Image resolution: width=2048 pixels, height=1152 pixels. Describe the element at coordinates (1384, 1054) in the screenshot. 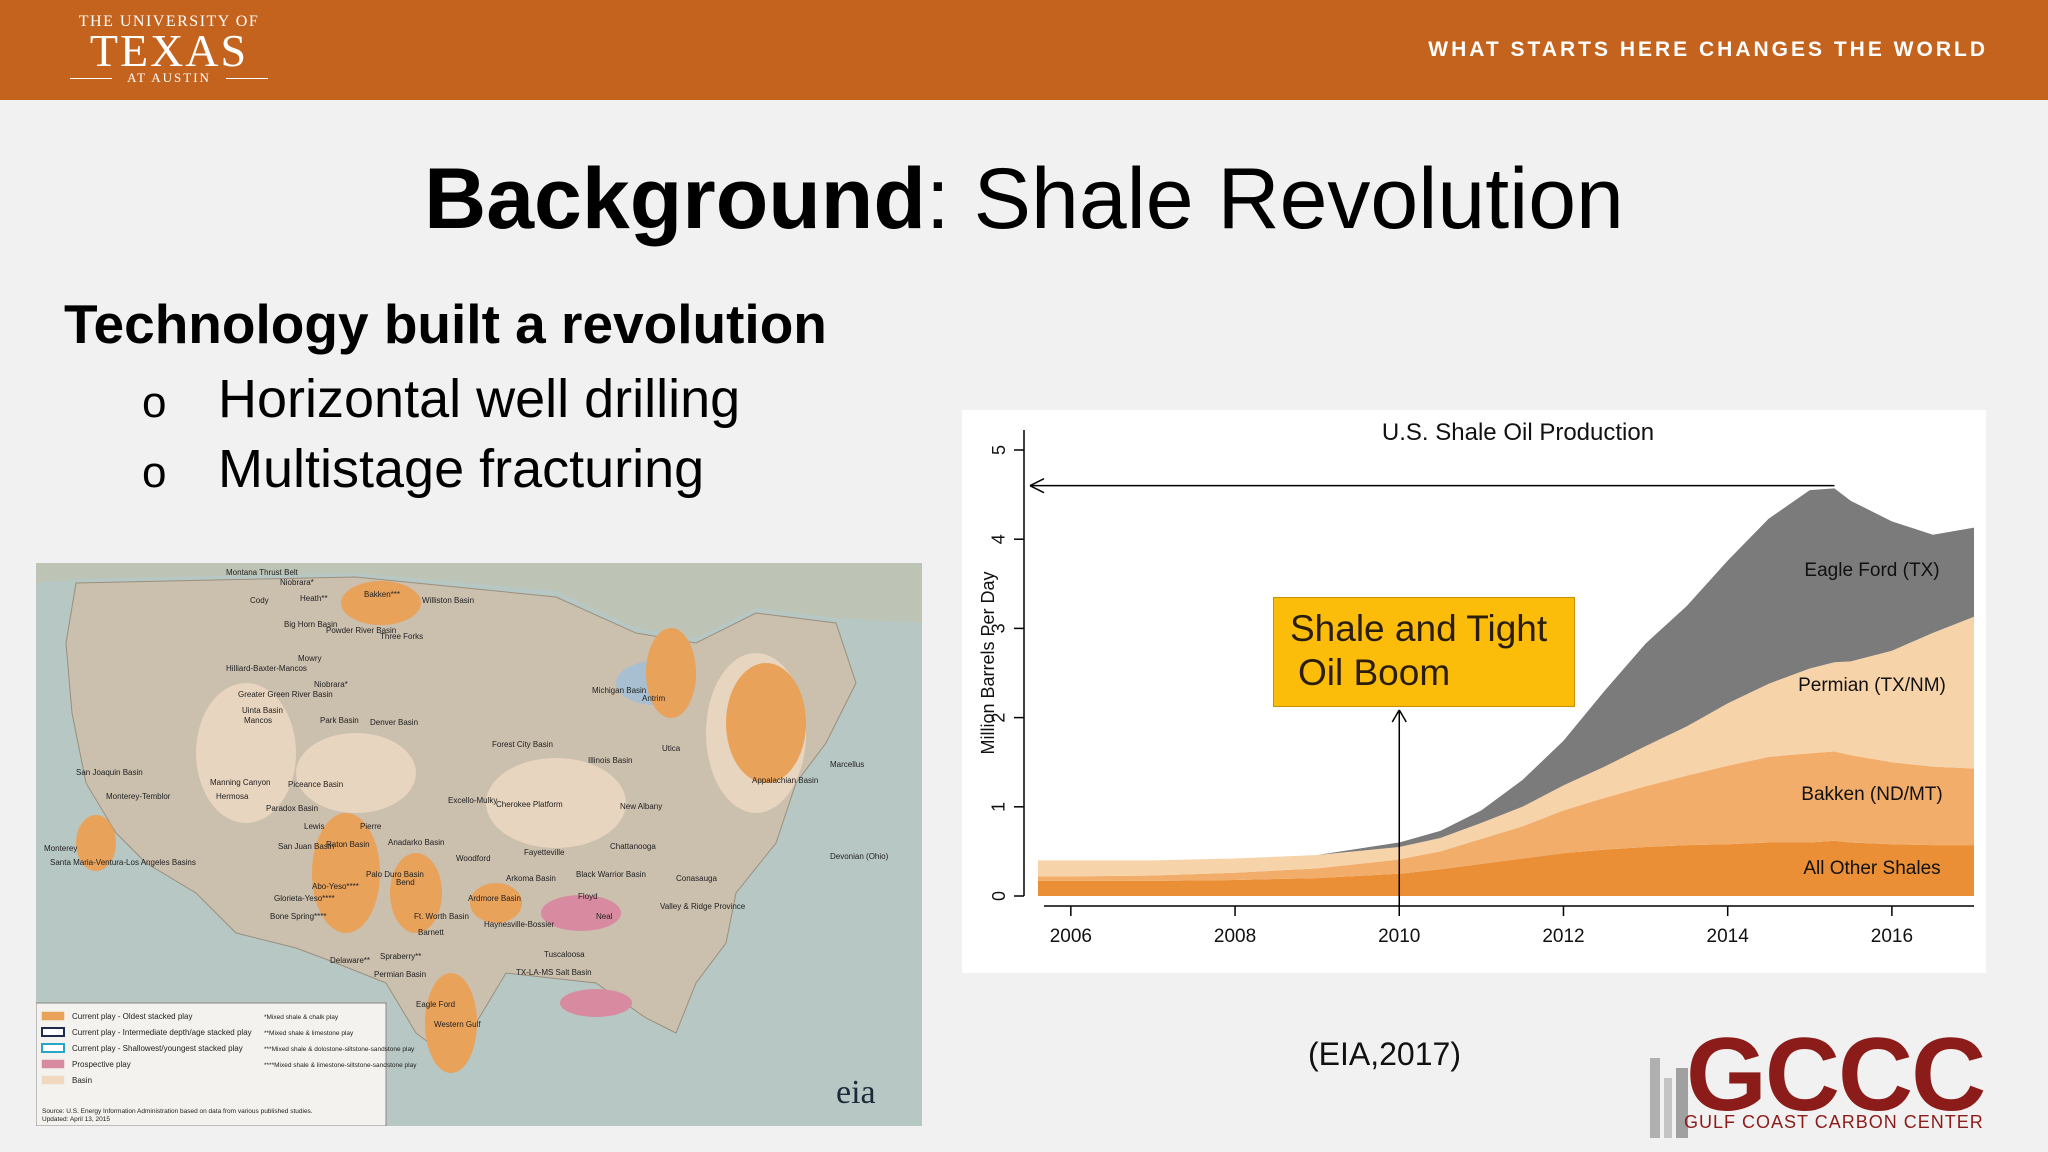

I see `citation: (EIA,2017)` at that location.